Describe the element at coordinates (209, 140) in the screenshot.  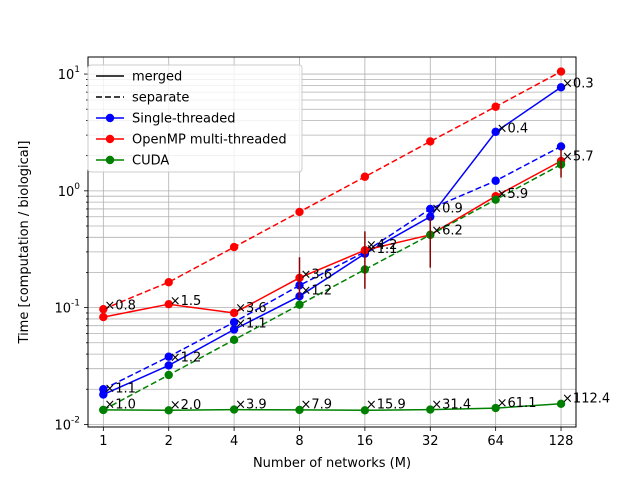
I see `legend-entry-label: OpenMP multi-threaded` at that location.